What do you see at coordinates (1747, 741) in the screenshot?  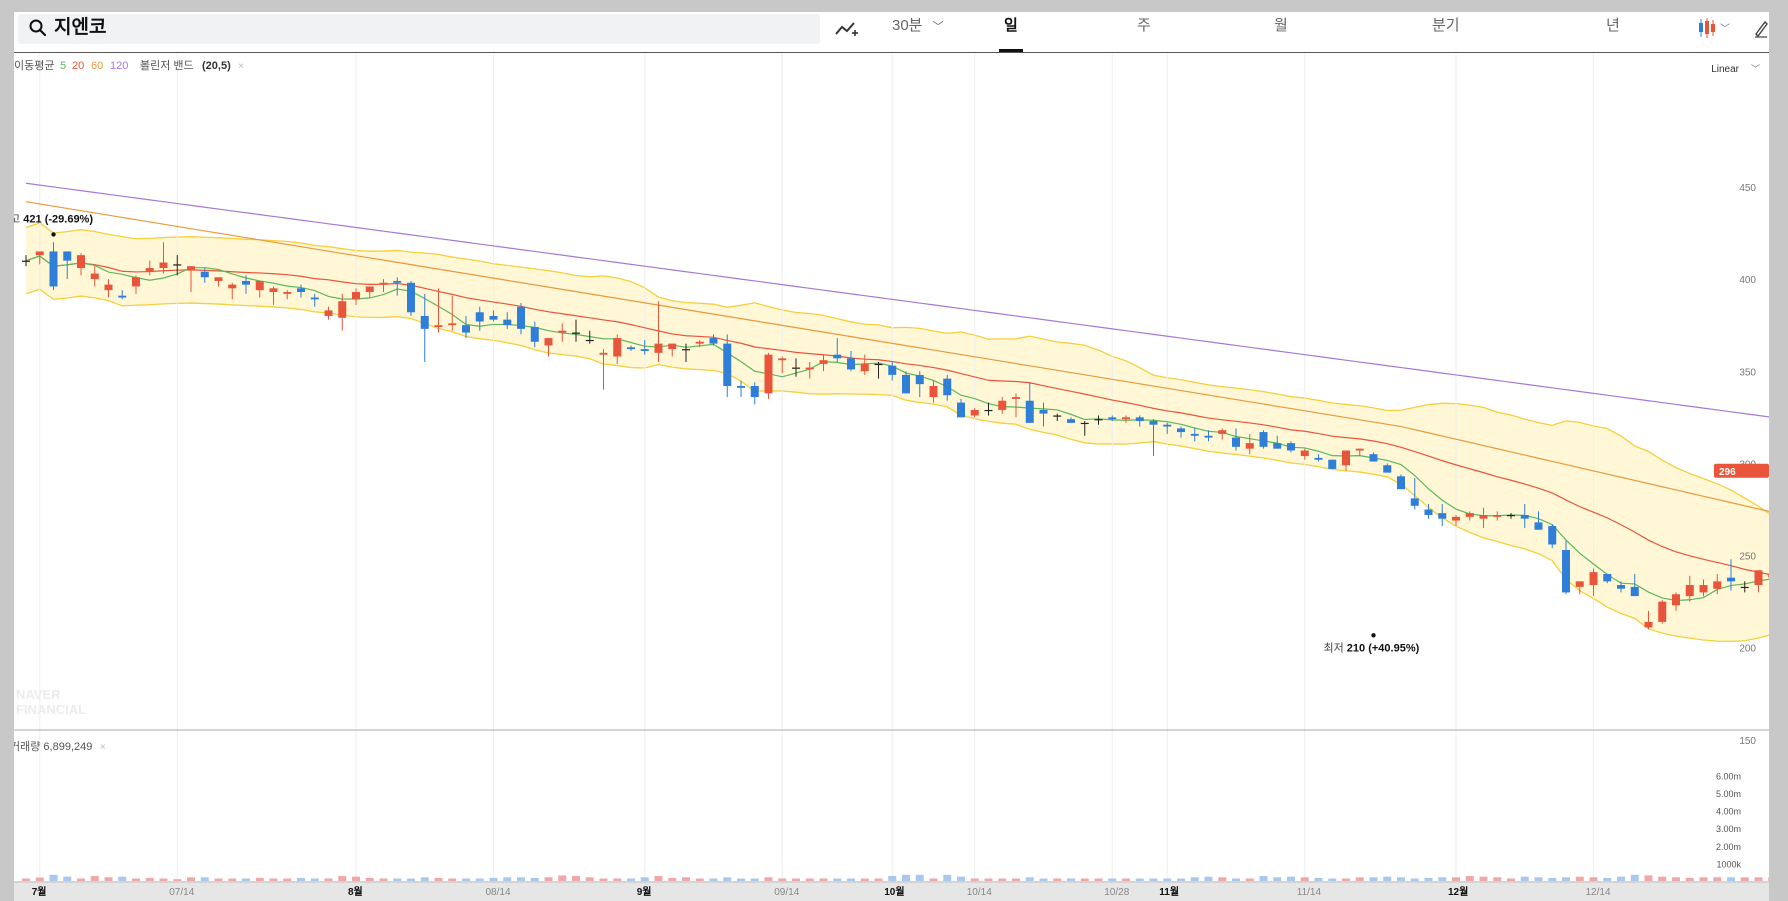 I see `price-tick-label-150: 150` at bounding box center [1747, 741].